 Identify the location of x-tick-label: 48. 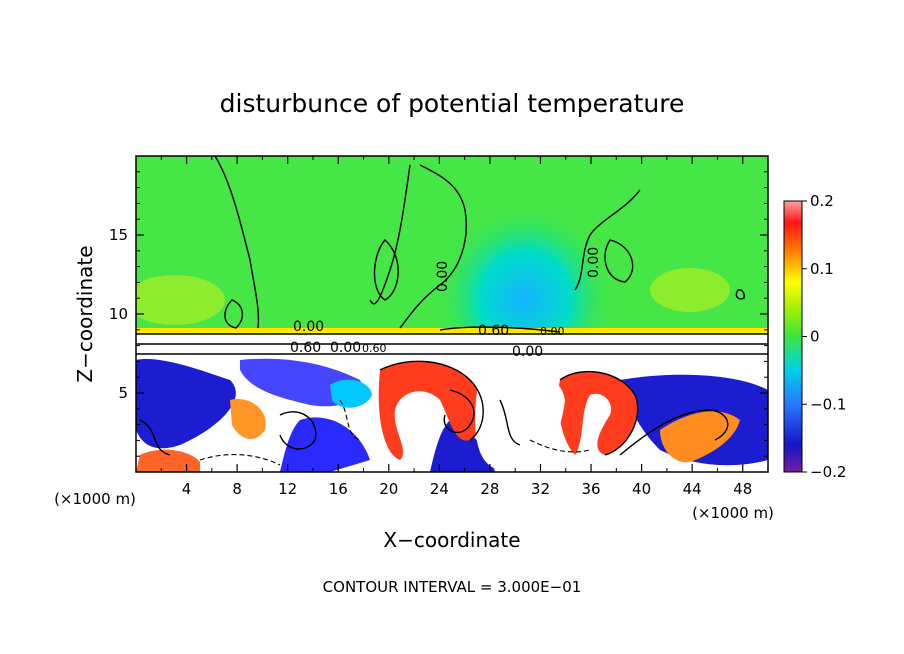
(742, 489).